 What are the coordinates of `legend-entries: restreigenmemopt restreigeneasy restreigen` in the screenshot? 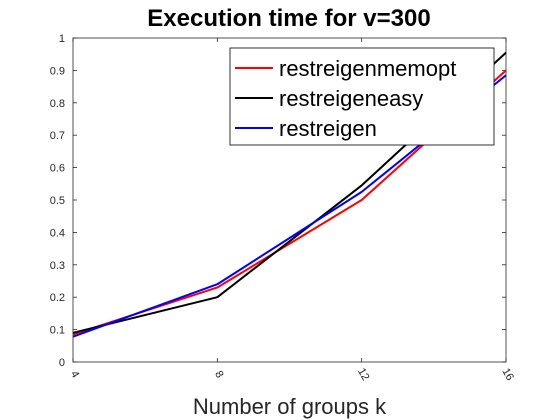 It's located at (345, 98).